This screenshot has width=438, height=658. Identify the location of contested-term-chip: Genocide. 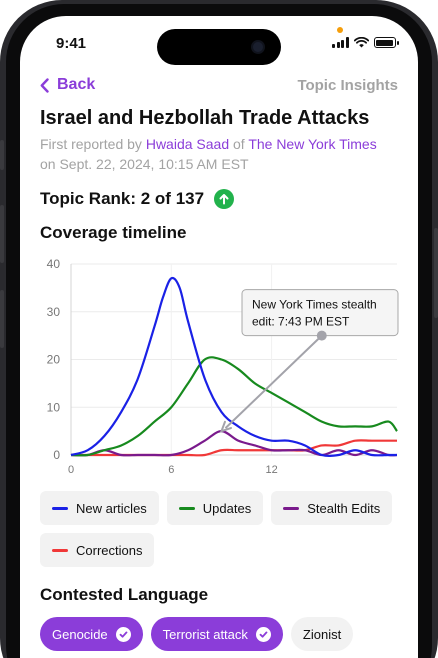
(91, 634).